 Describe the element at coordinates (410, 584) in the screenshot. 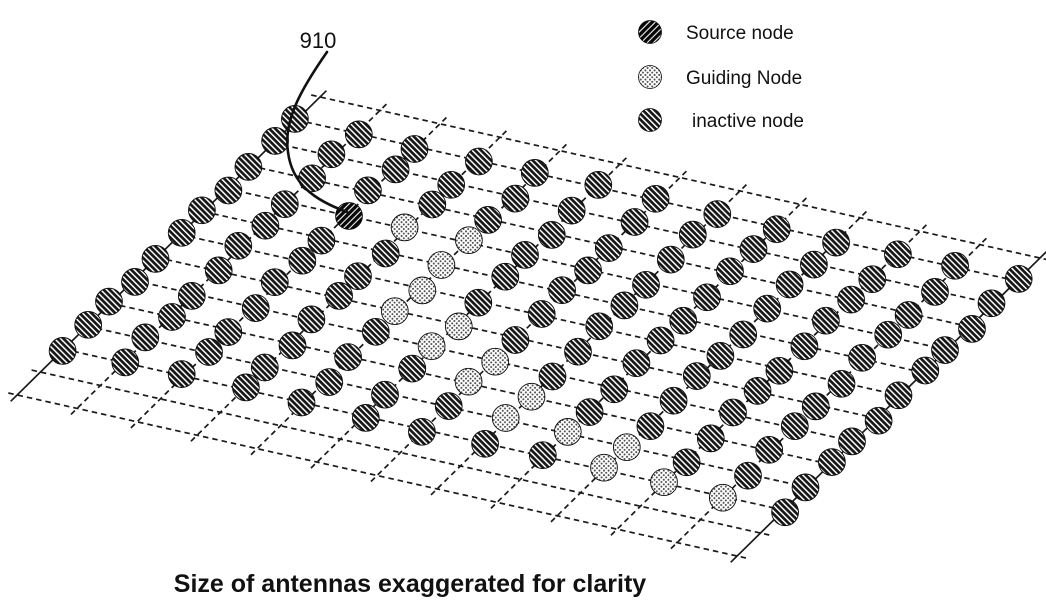

I see `figure-caption: Size of antennas exaggerated for clarity` at that location.